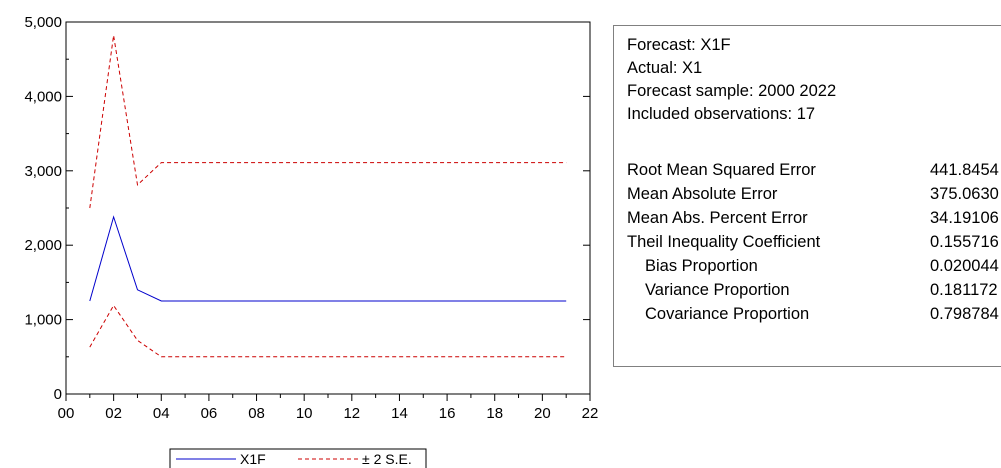 This screenshot has height=468, width=1001. I want to click on stat-value: 0.155716, so click(964, 242).